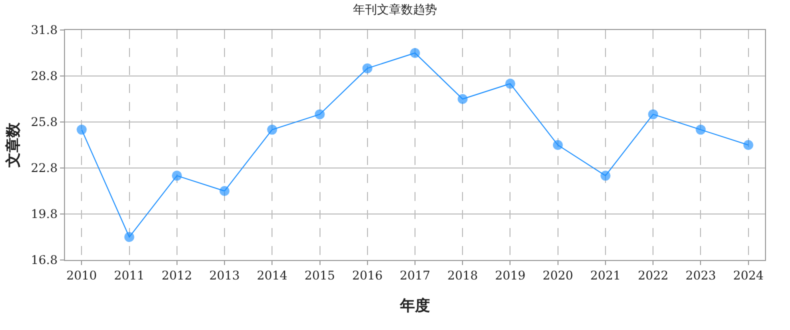 The image size is (790, 330). What do you see at coordinates (44, 260) in the screenshot?
I see `y-tick-label: 16.8` at bounding box center [44, 260].